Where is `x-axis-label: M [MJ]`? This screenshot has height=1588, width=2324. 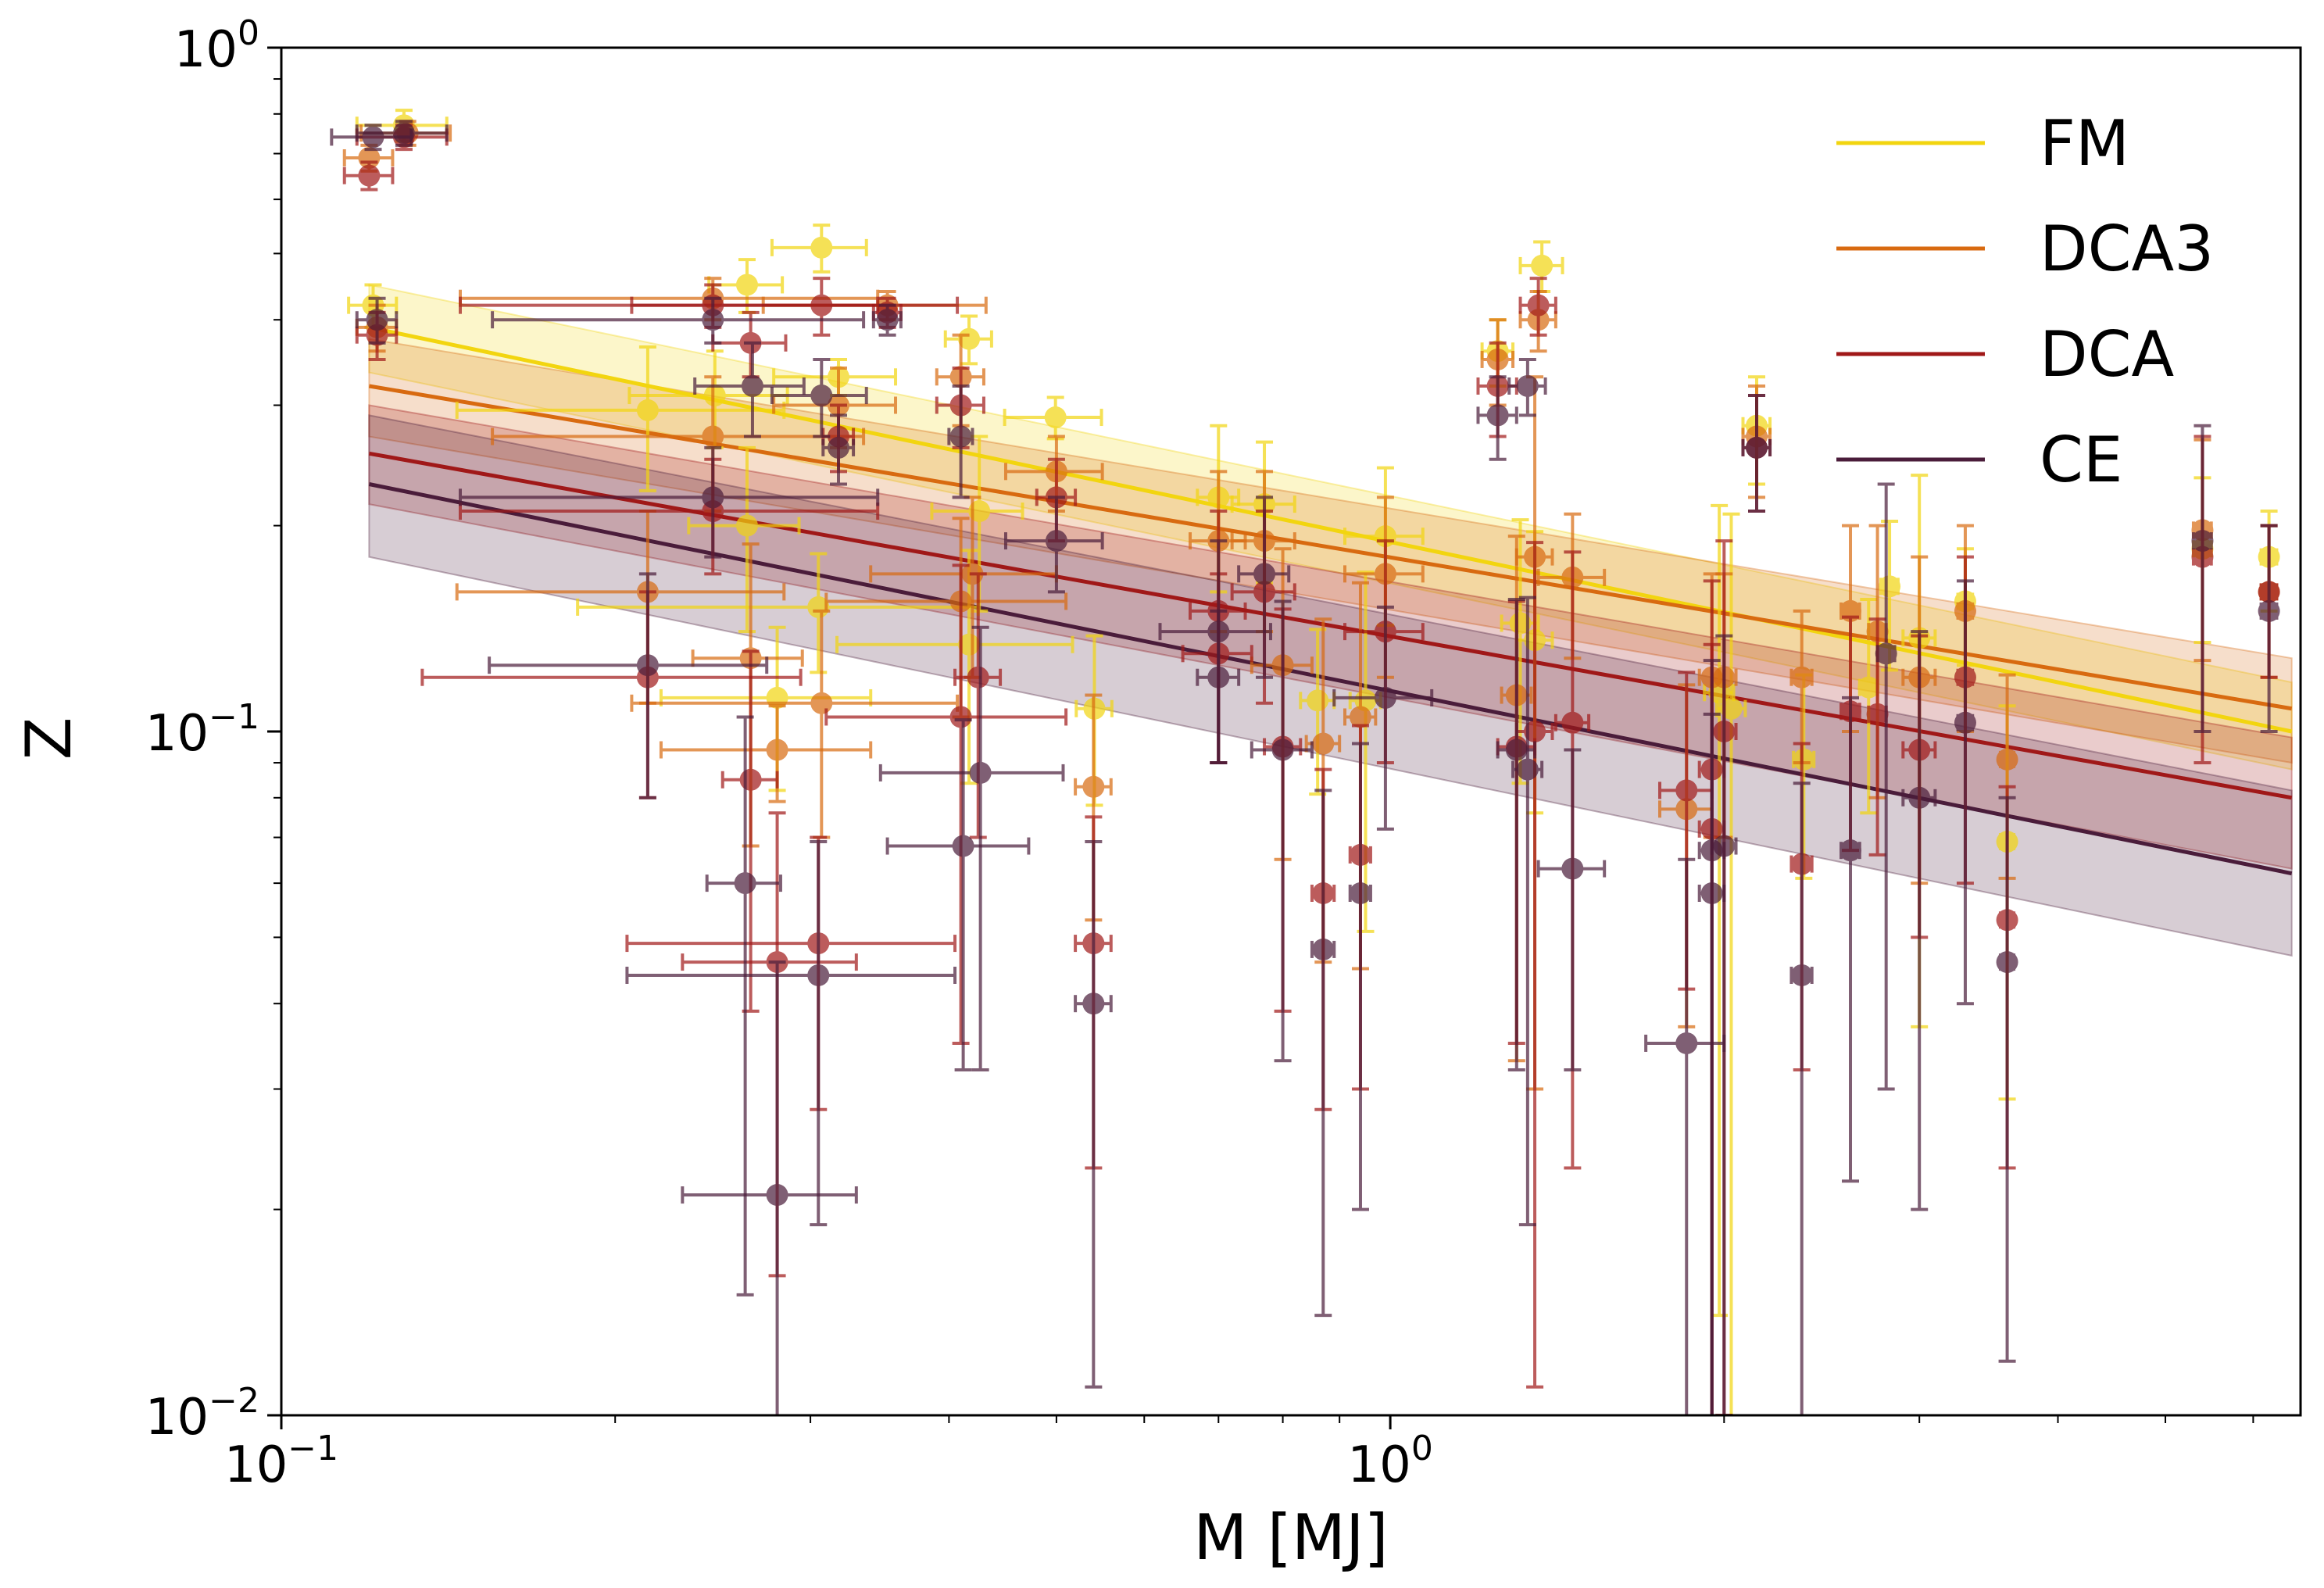 x-axis-label: M [MJ] is located at coordinates (1291, 1538).